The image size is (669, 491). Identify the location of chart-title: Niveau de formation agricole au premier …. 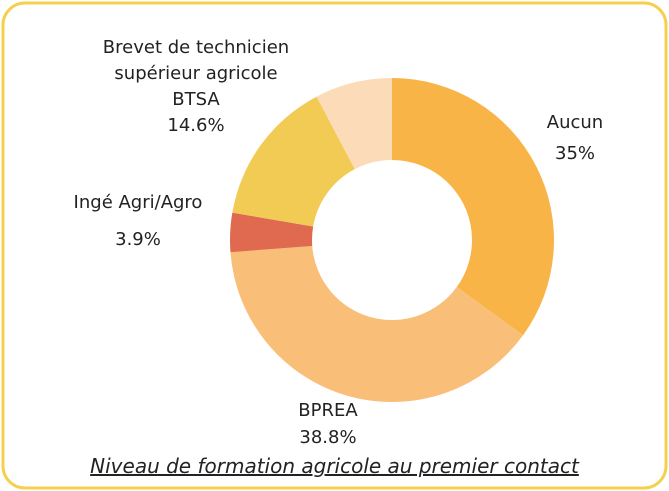
(334, 466).